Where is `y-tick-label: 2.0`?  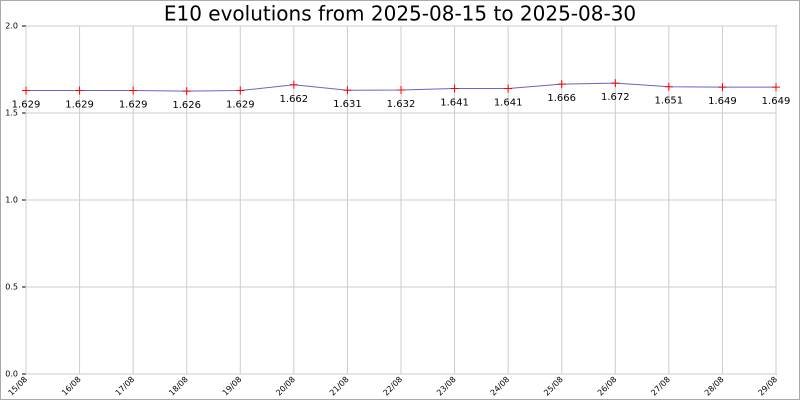 y-tick-label: 2.0 is located at coordinates (11, 26).